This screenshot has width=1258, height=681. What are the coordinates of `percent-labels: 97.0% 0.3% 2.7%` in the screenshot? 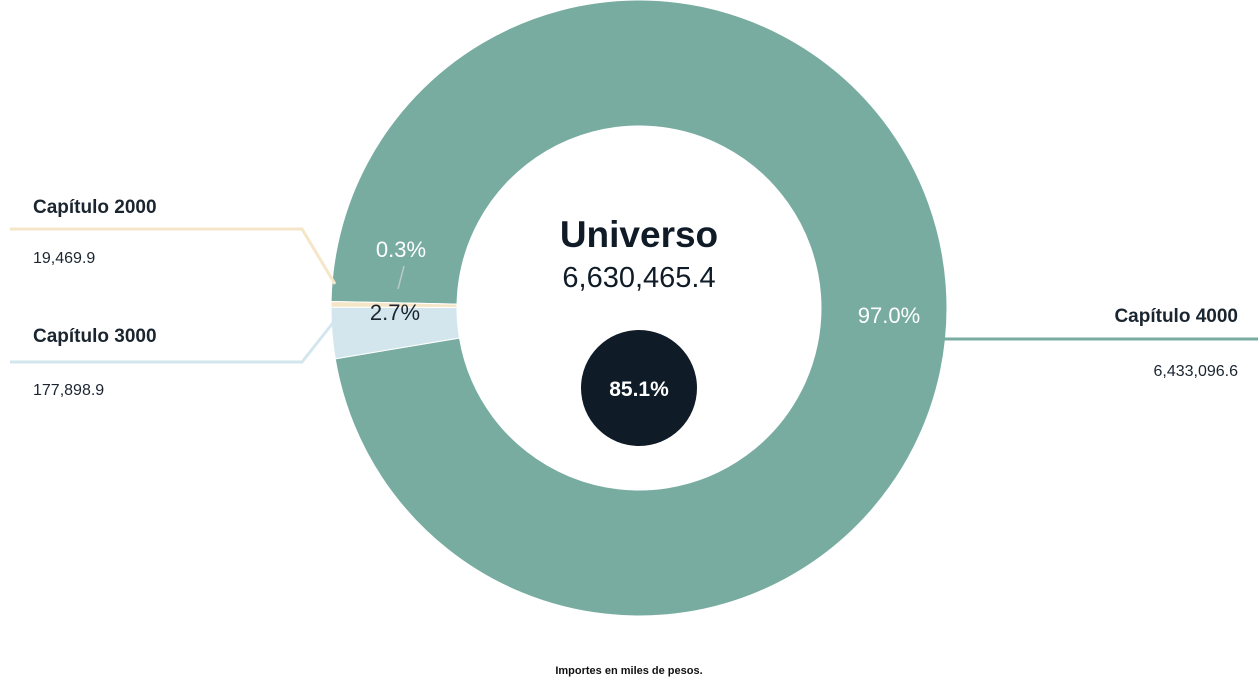 It's located at (645, 282).